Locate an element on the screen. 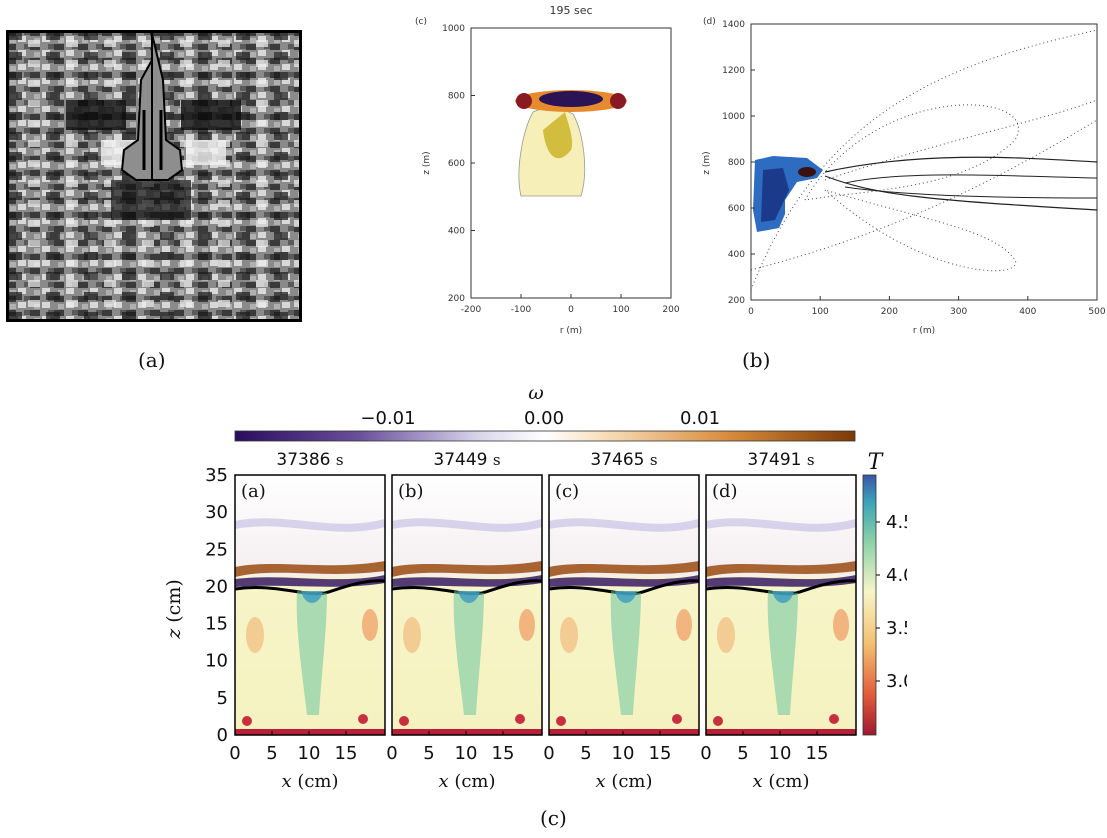  t-colorbar is located at coordinates (869, 605).